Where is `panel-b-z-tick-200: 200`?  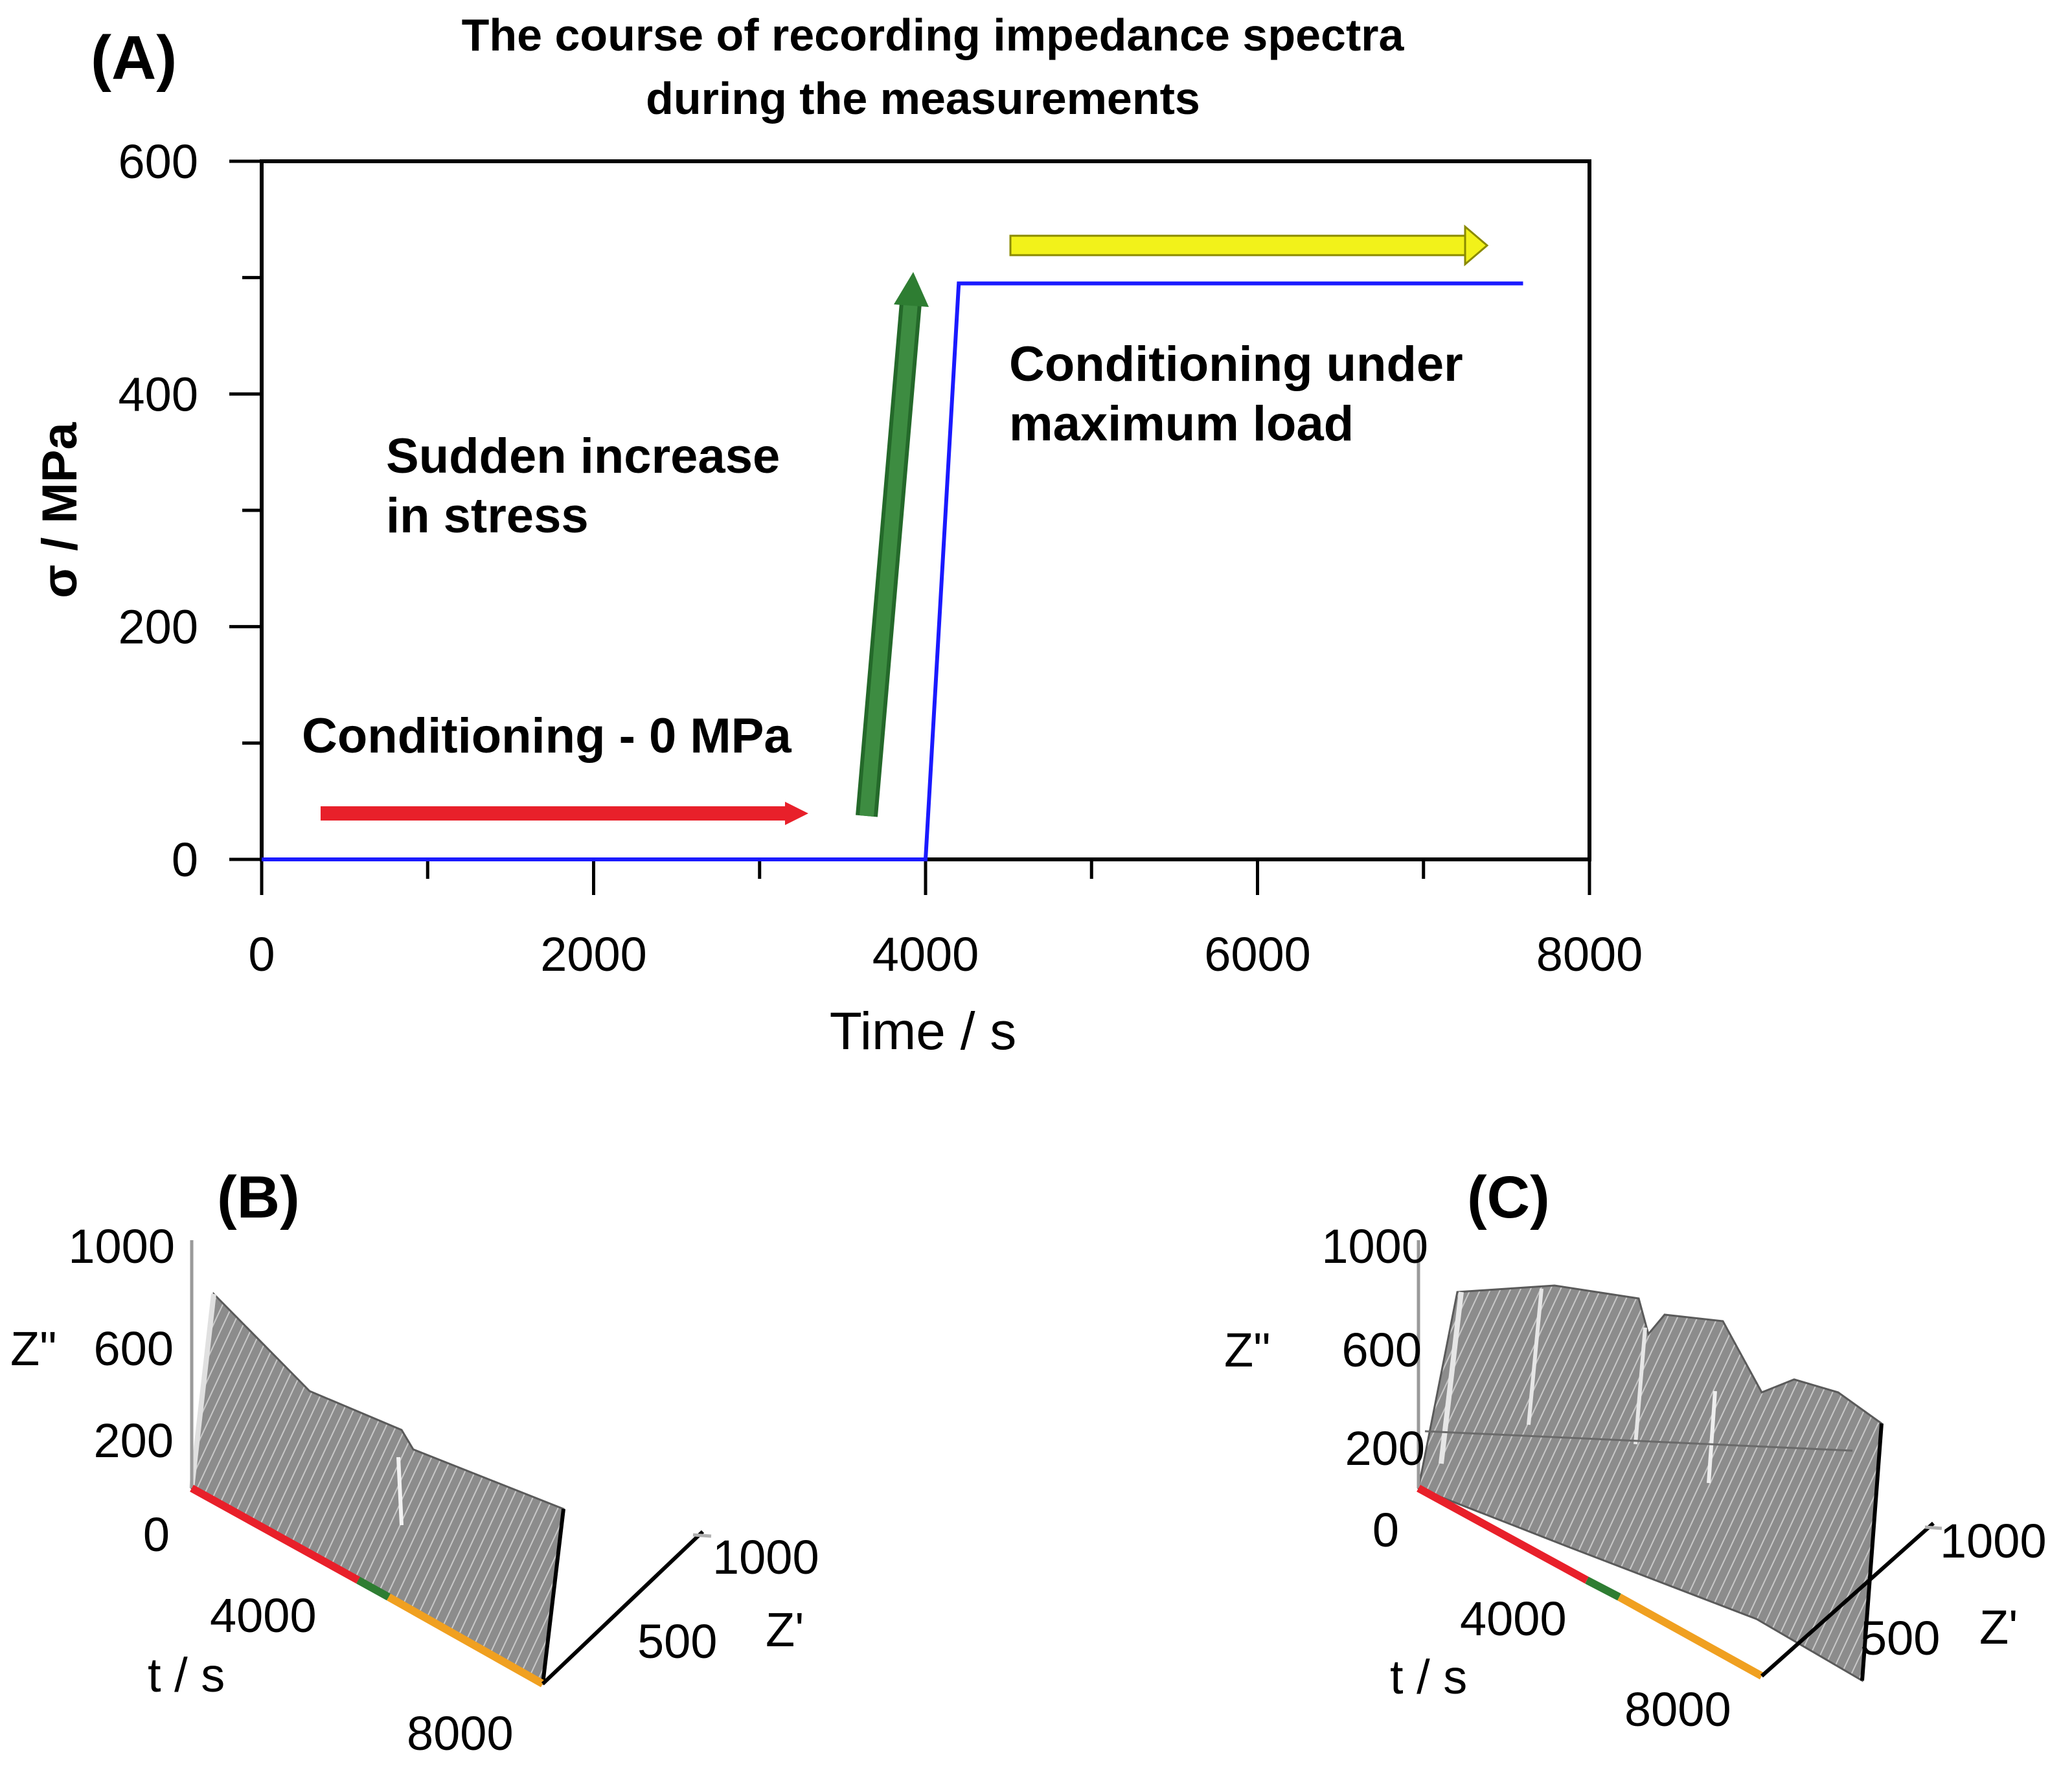
panel-b-z-tick-200: 200 is located at coordinates (134, 1441).